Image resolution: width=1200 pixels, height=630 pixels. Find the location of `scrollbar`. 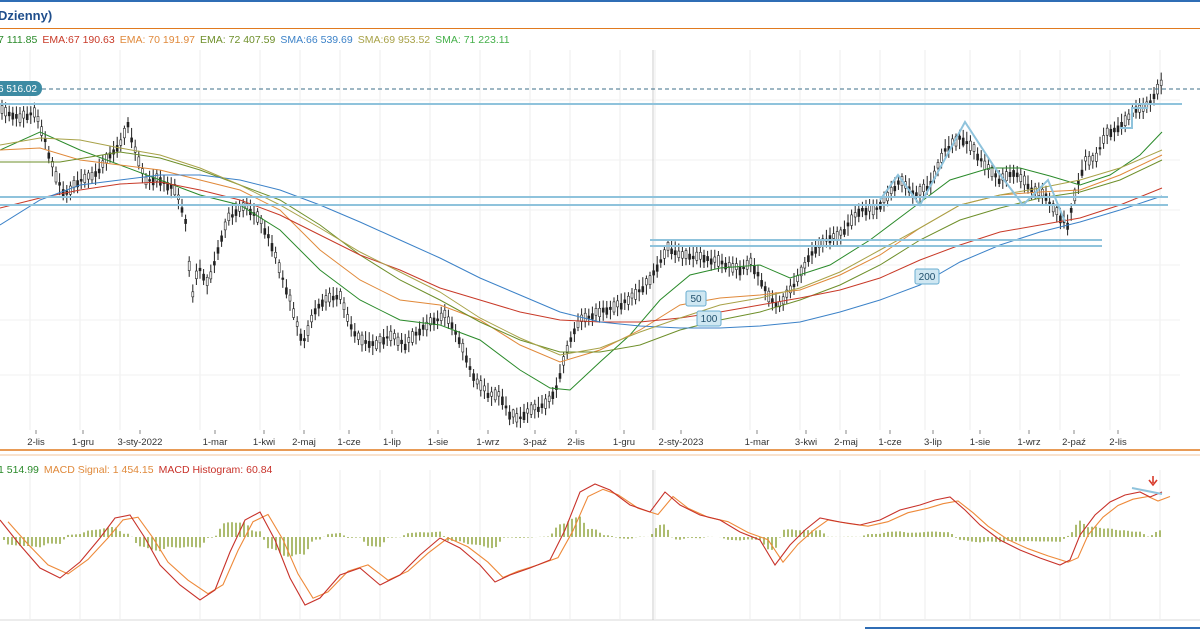

scrollbar is located at coordinates (1032, 628).